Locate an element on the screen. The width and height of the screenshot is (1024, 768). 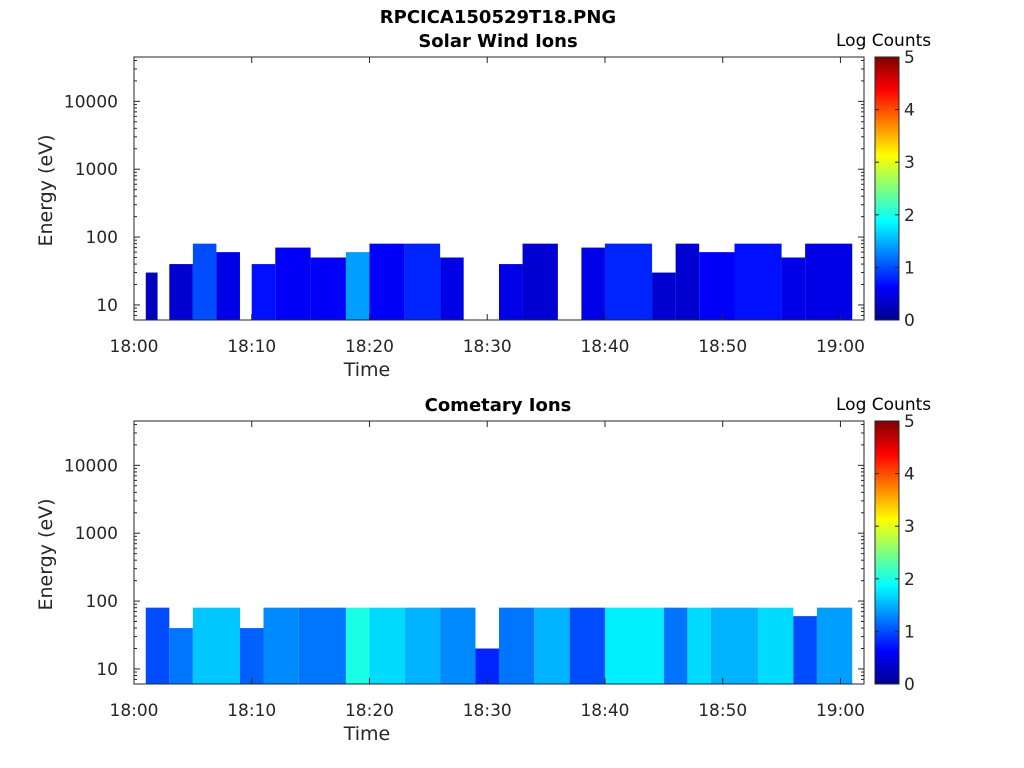
panel-title-cometary: Cometary Ions is located at coordinates (498, 405).